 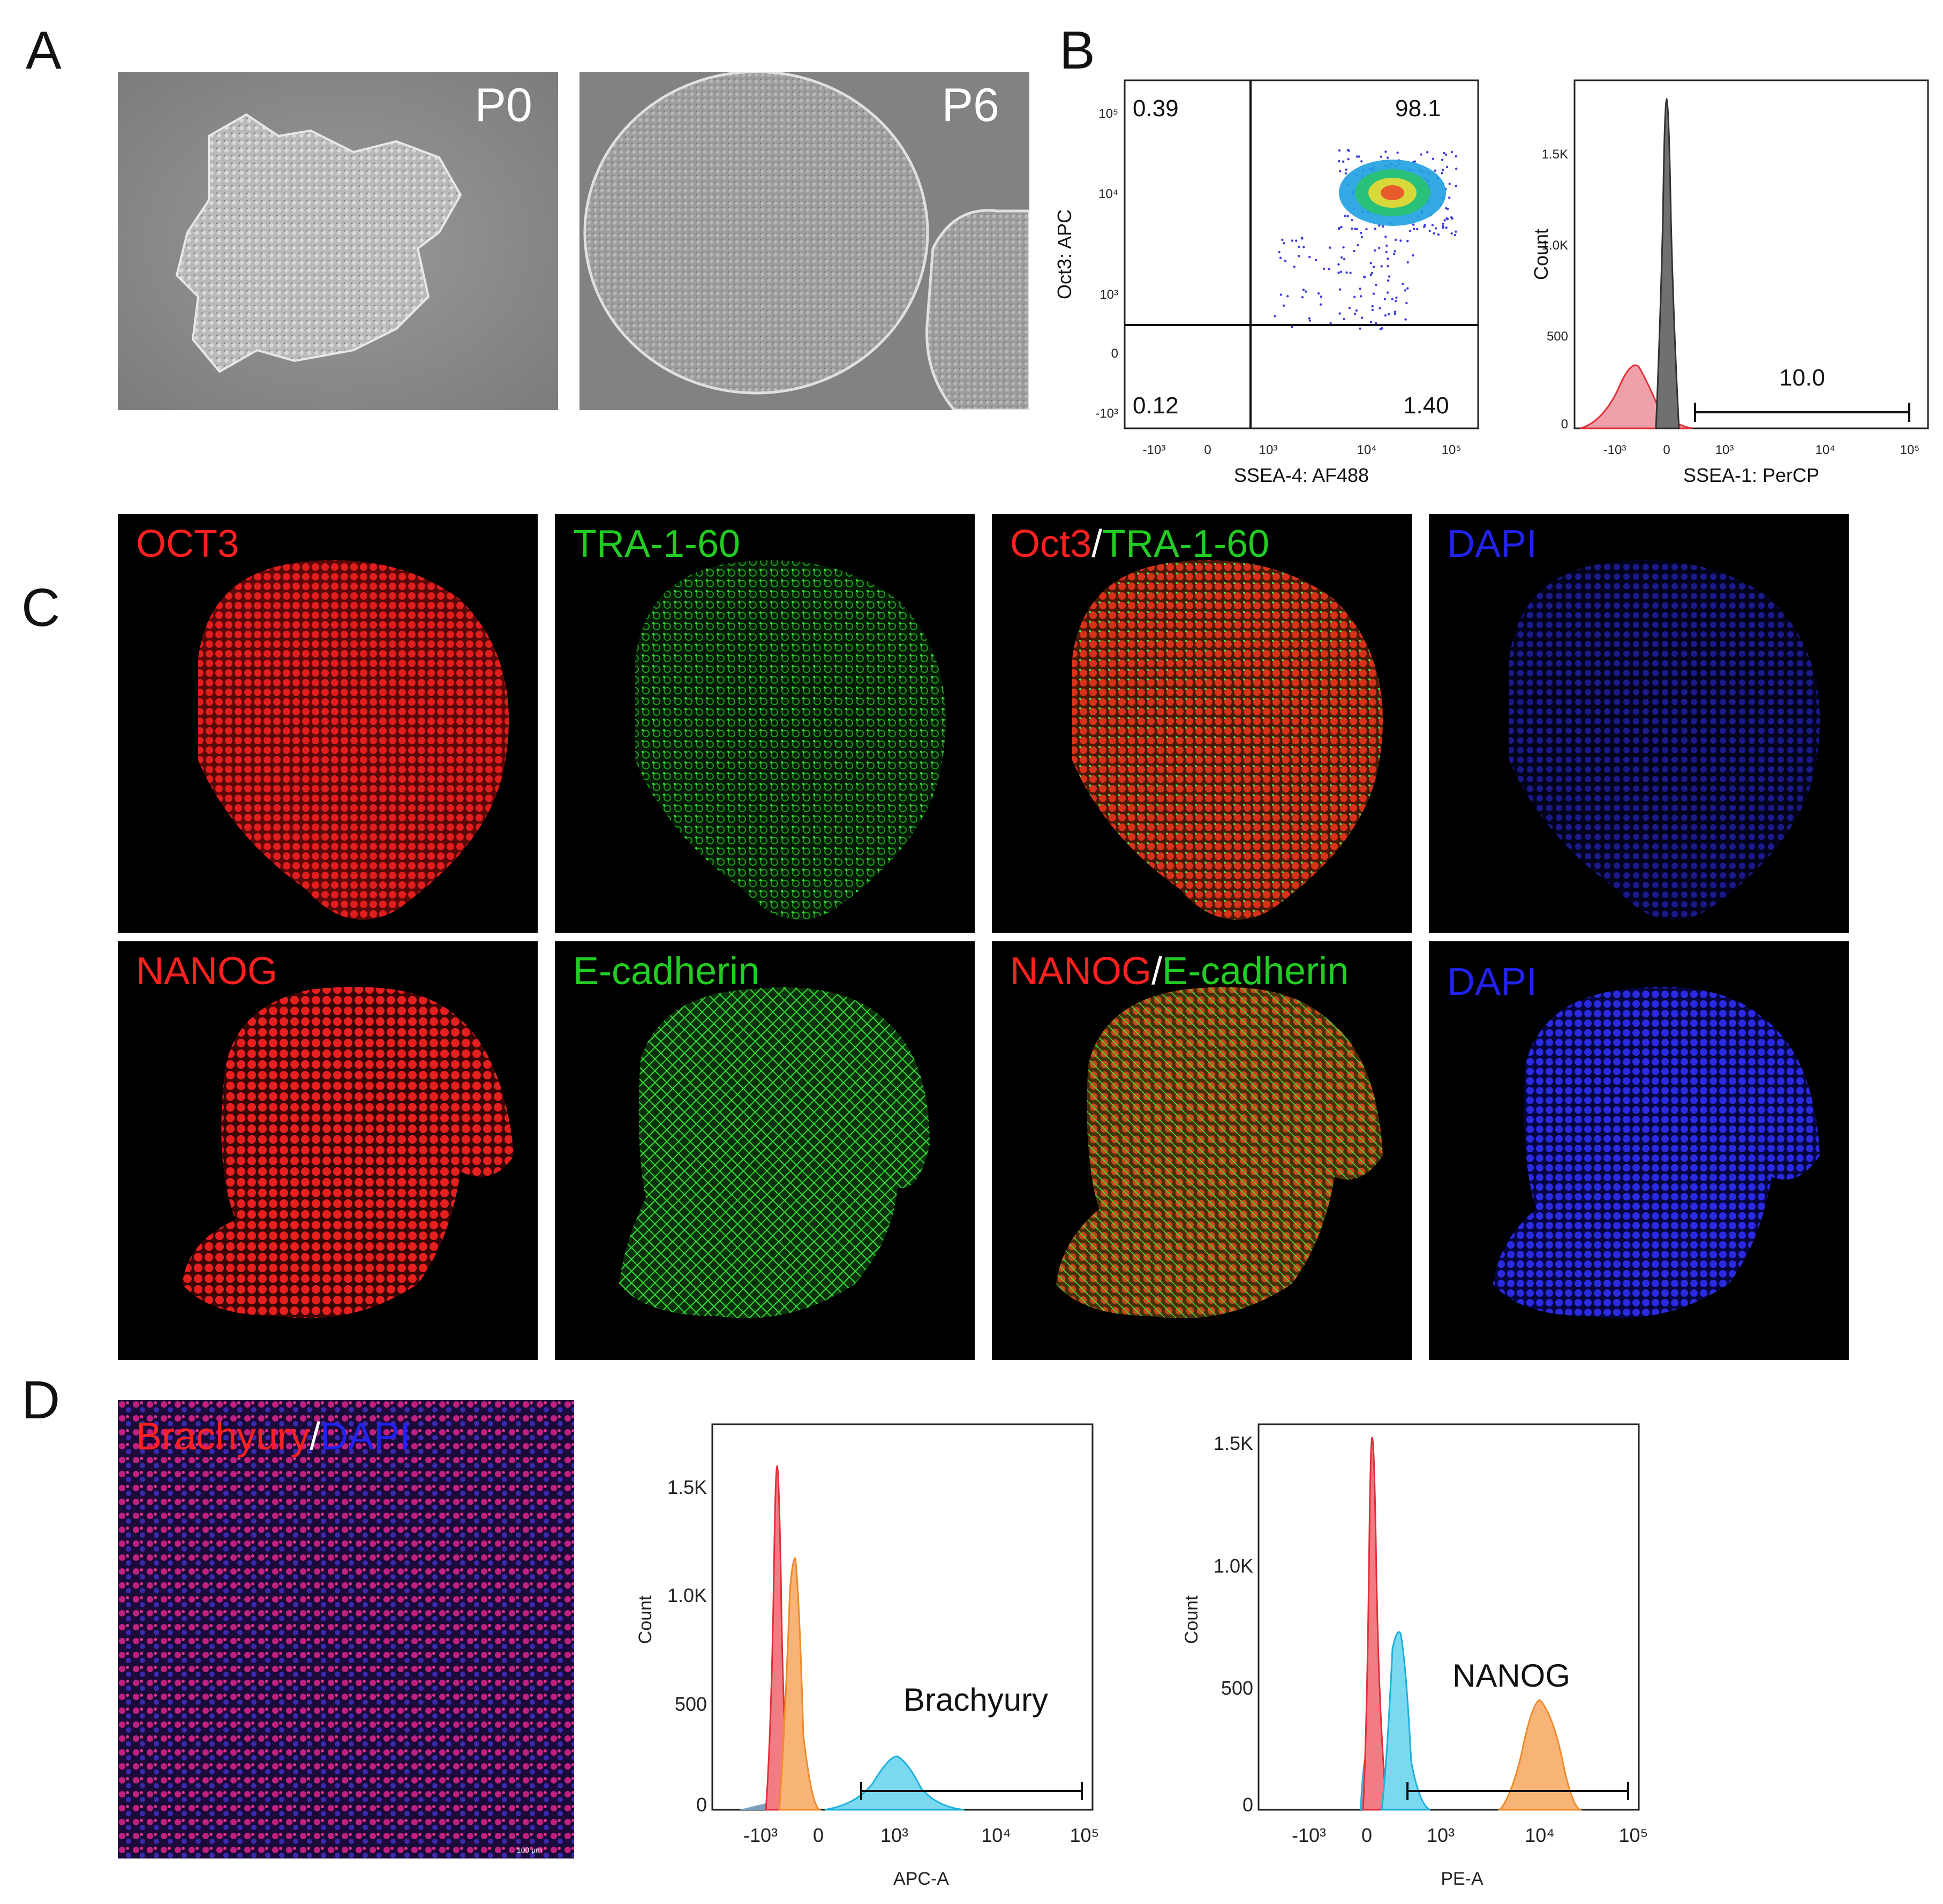 What do you see at coordinates (1802, 378) in the screenshot?
I see `gate-percentage: 10.0` at bounding box center [1802, 378].